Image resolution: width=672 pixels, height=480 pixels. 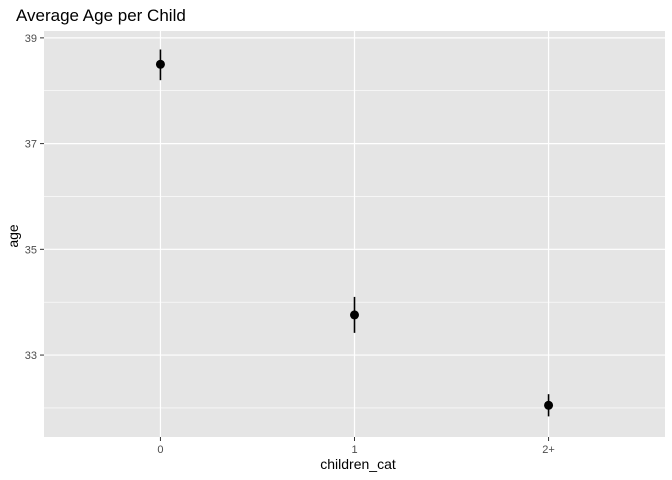 What do you see at coordinates (354, 450) in the screenshot?
I see `x-tick-label: 1` at bounding box center [354, 450].